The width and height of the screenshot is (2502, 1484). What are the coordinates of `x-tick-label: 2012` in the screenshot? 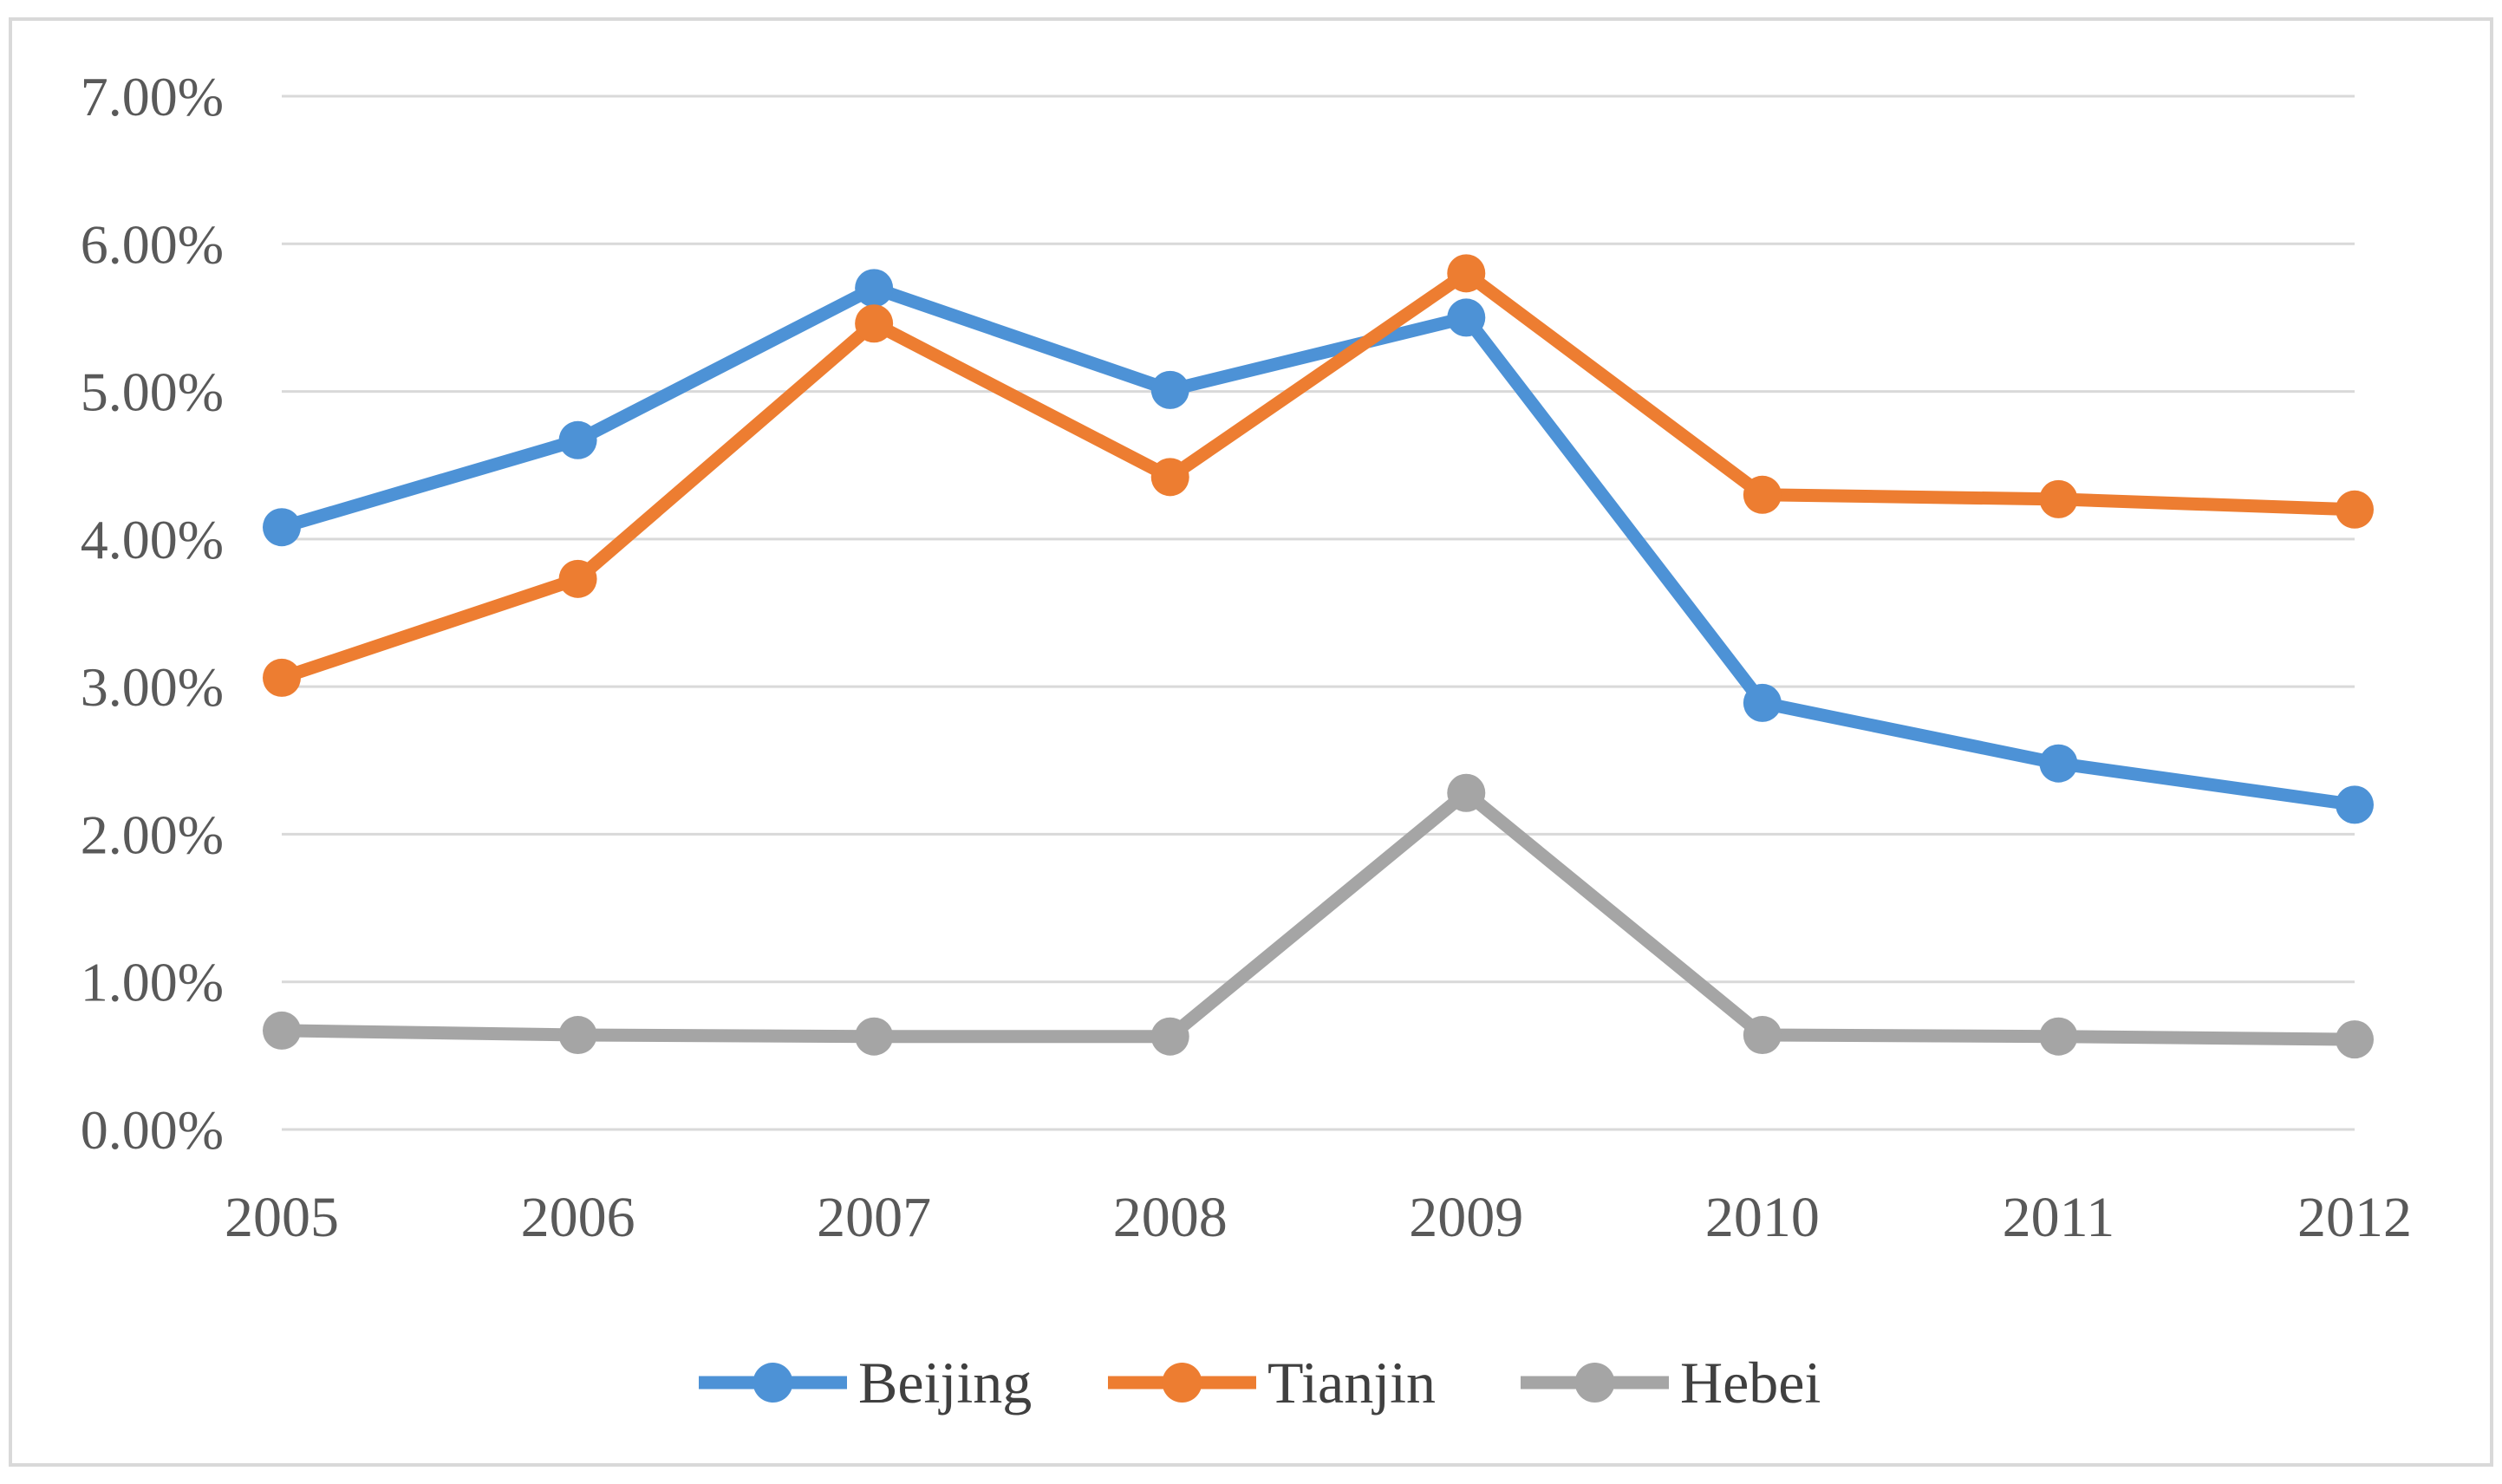 It's located at (2354, 1217).